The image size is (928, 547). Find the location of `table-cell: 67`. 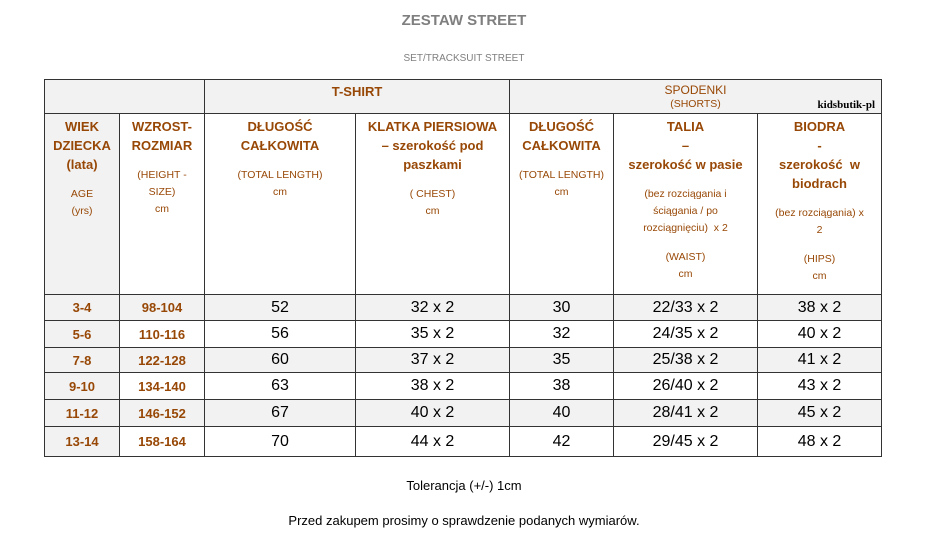

table-cell: 67 is located at coordinates (280, 413).